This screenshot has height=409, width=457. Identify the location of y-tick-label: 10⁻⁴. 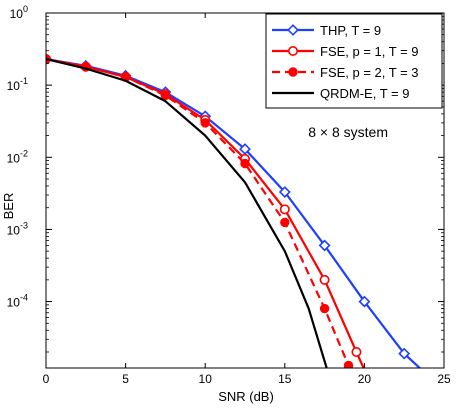
(17, 301).